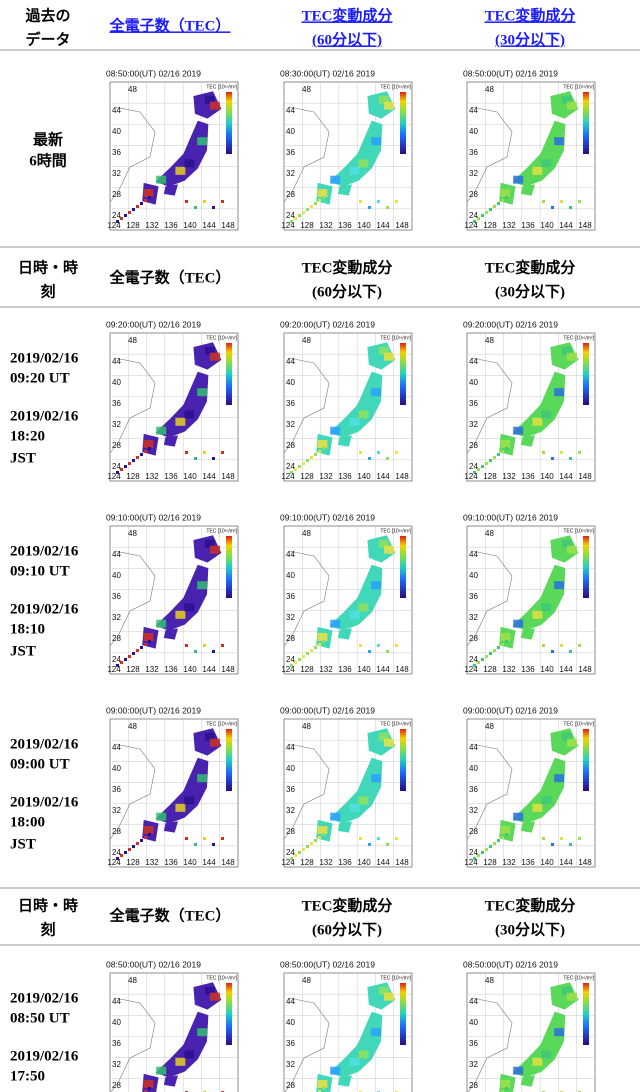 This screenshot has height=1092, width=640. I want to click on header-link: 全電子数（TEC）, so click(170, 25).